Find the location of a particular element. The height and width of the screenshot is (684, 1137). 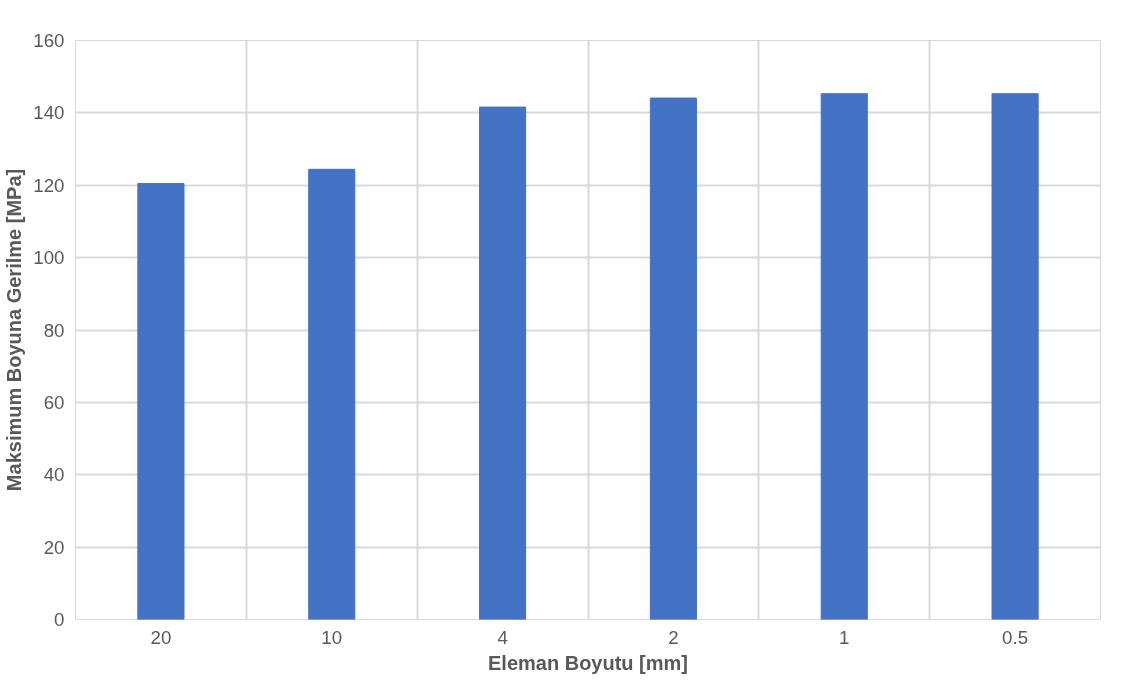

y-tick-label: 100 is located at coordinates (49, 258).